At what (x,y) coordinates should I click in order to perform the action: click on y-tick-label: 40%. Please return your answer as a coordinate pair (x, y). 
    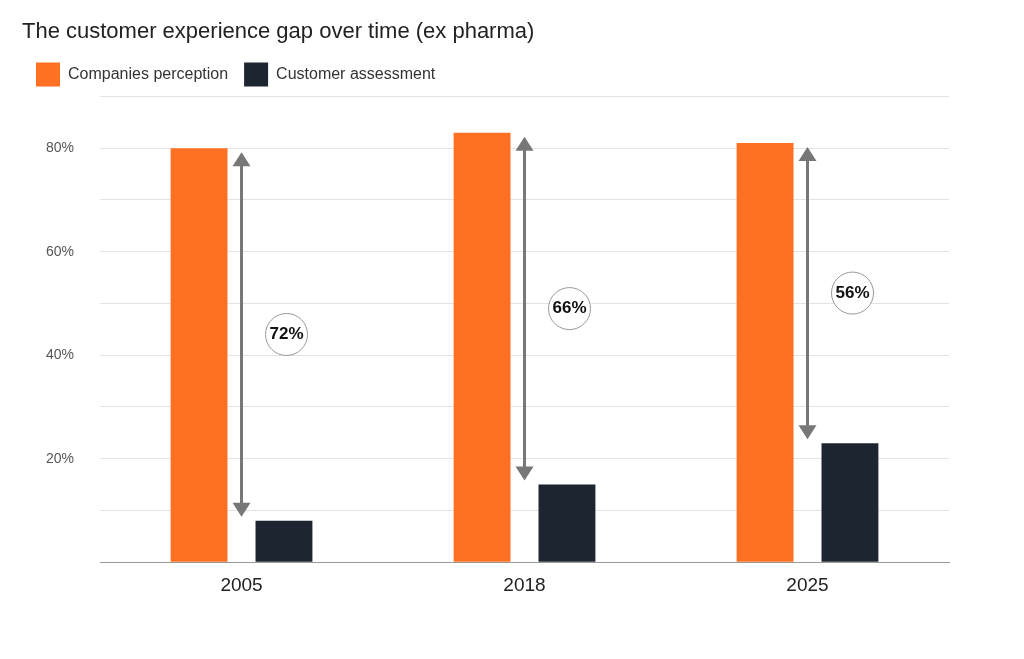
    Looking at the image, I should click on (60, 354).